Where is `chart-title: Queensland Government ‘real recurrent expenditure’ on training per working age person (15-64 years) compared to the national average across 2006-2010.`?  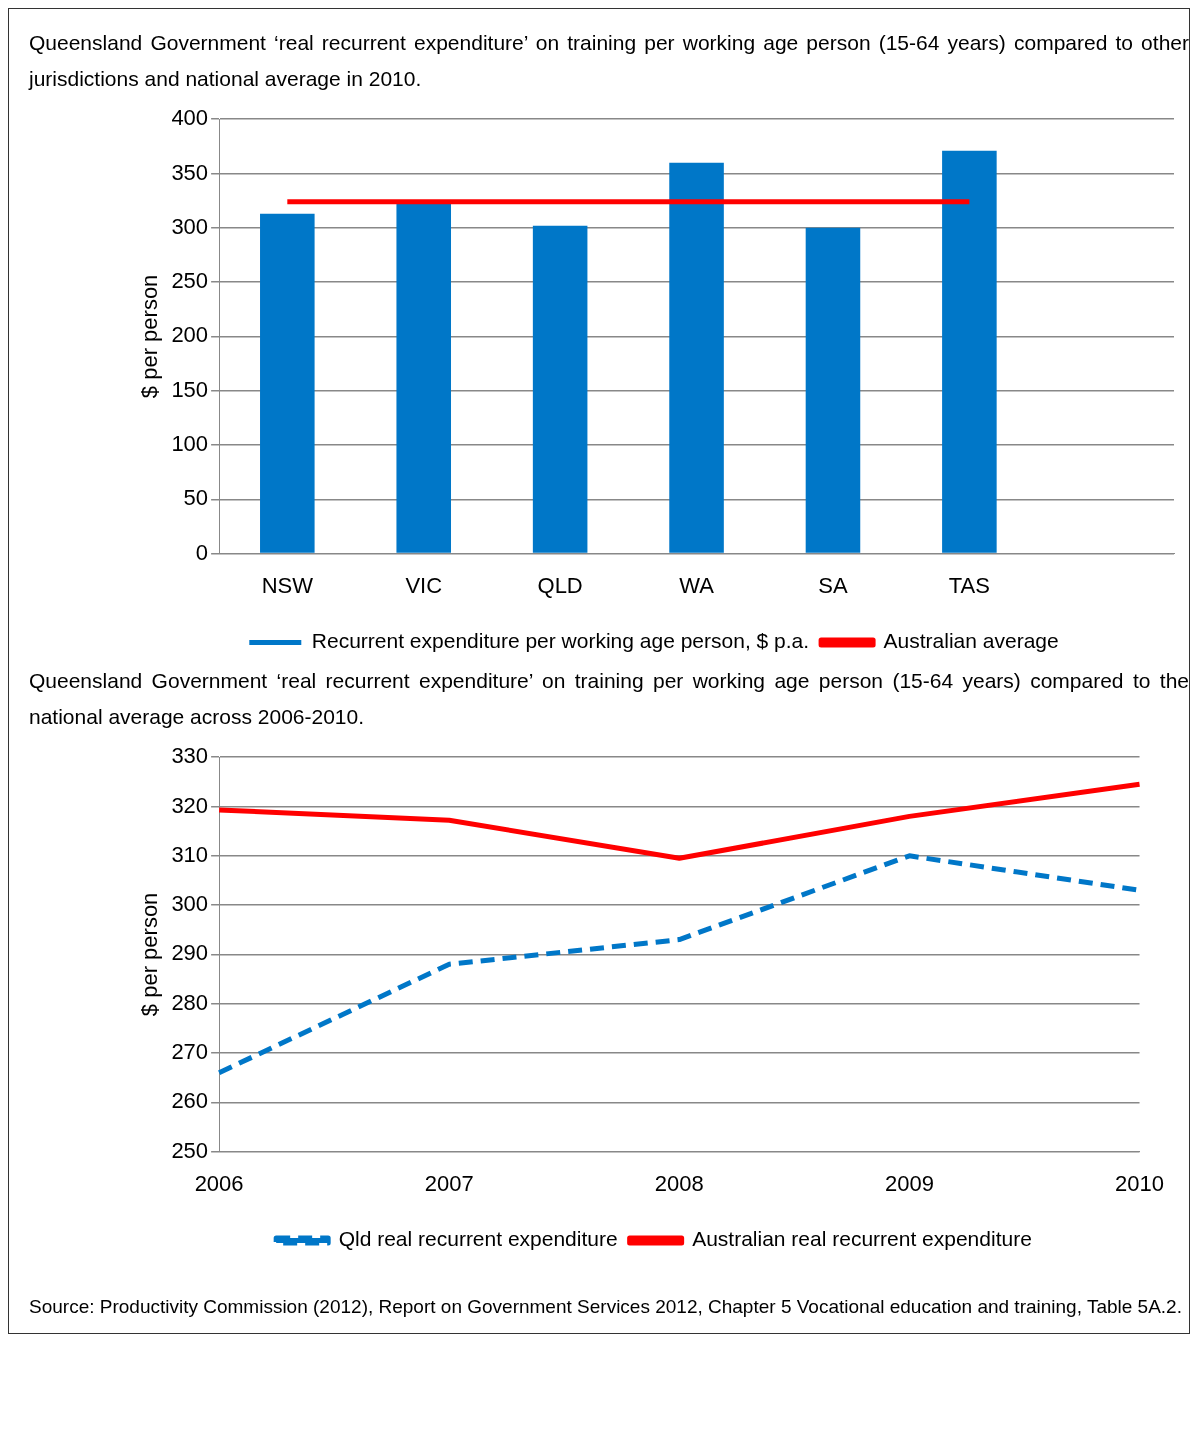
chart-title: Queensland Government ‘real recurrent expenditure’ on training per working age person (15-64 years) compared to the national average across 2006-2010. is located at coordinates (609, 699).